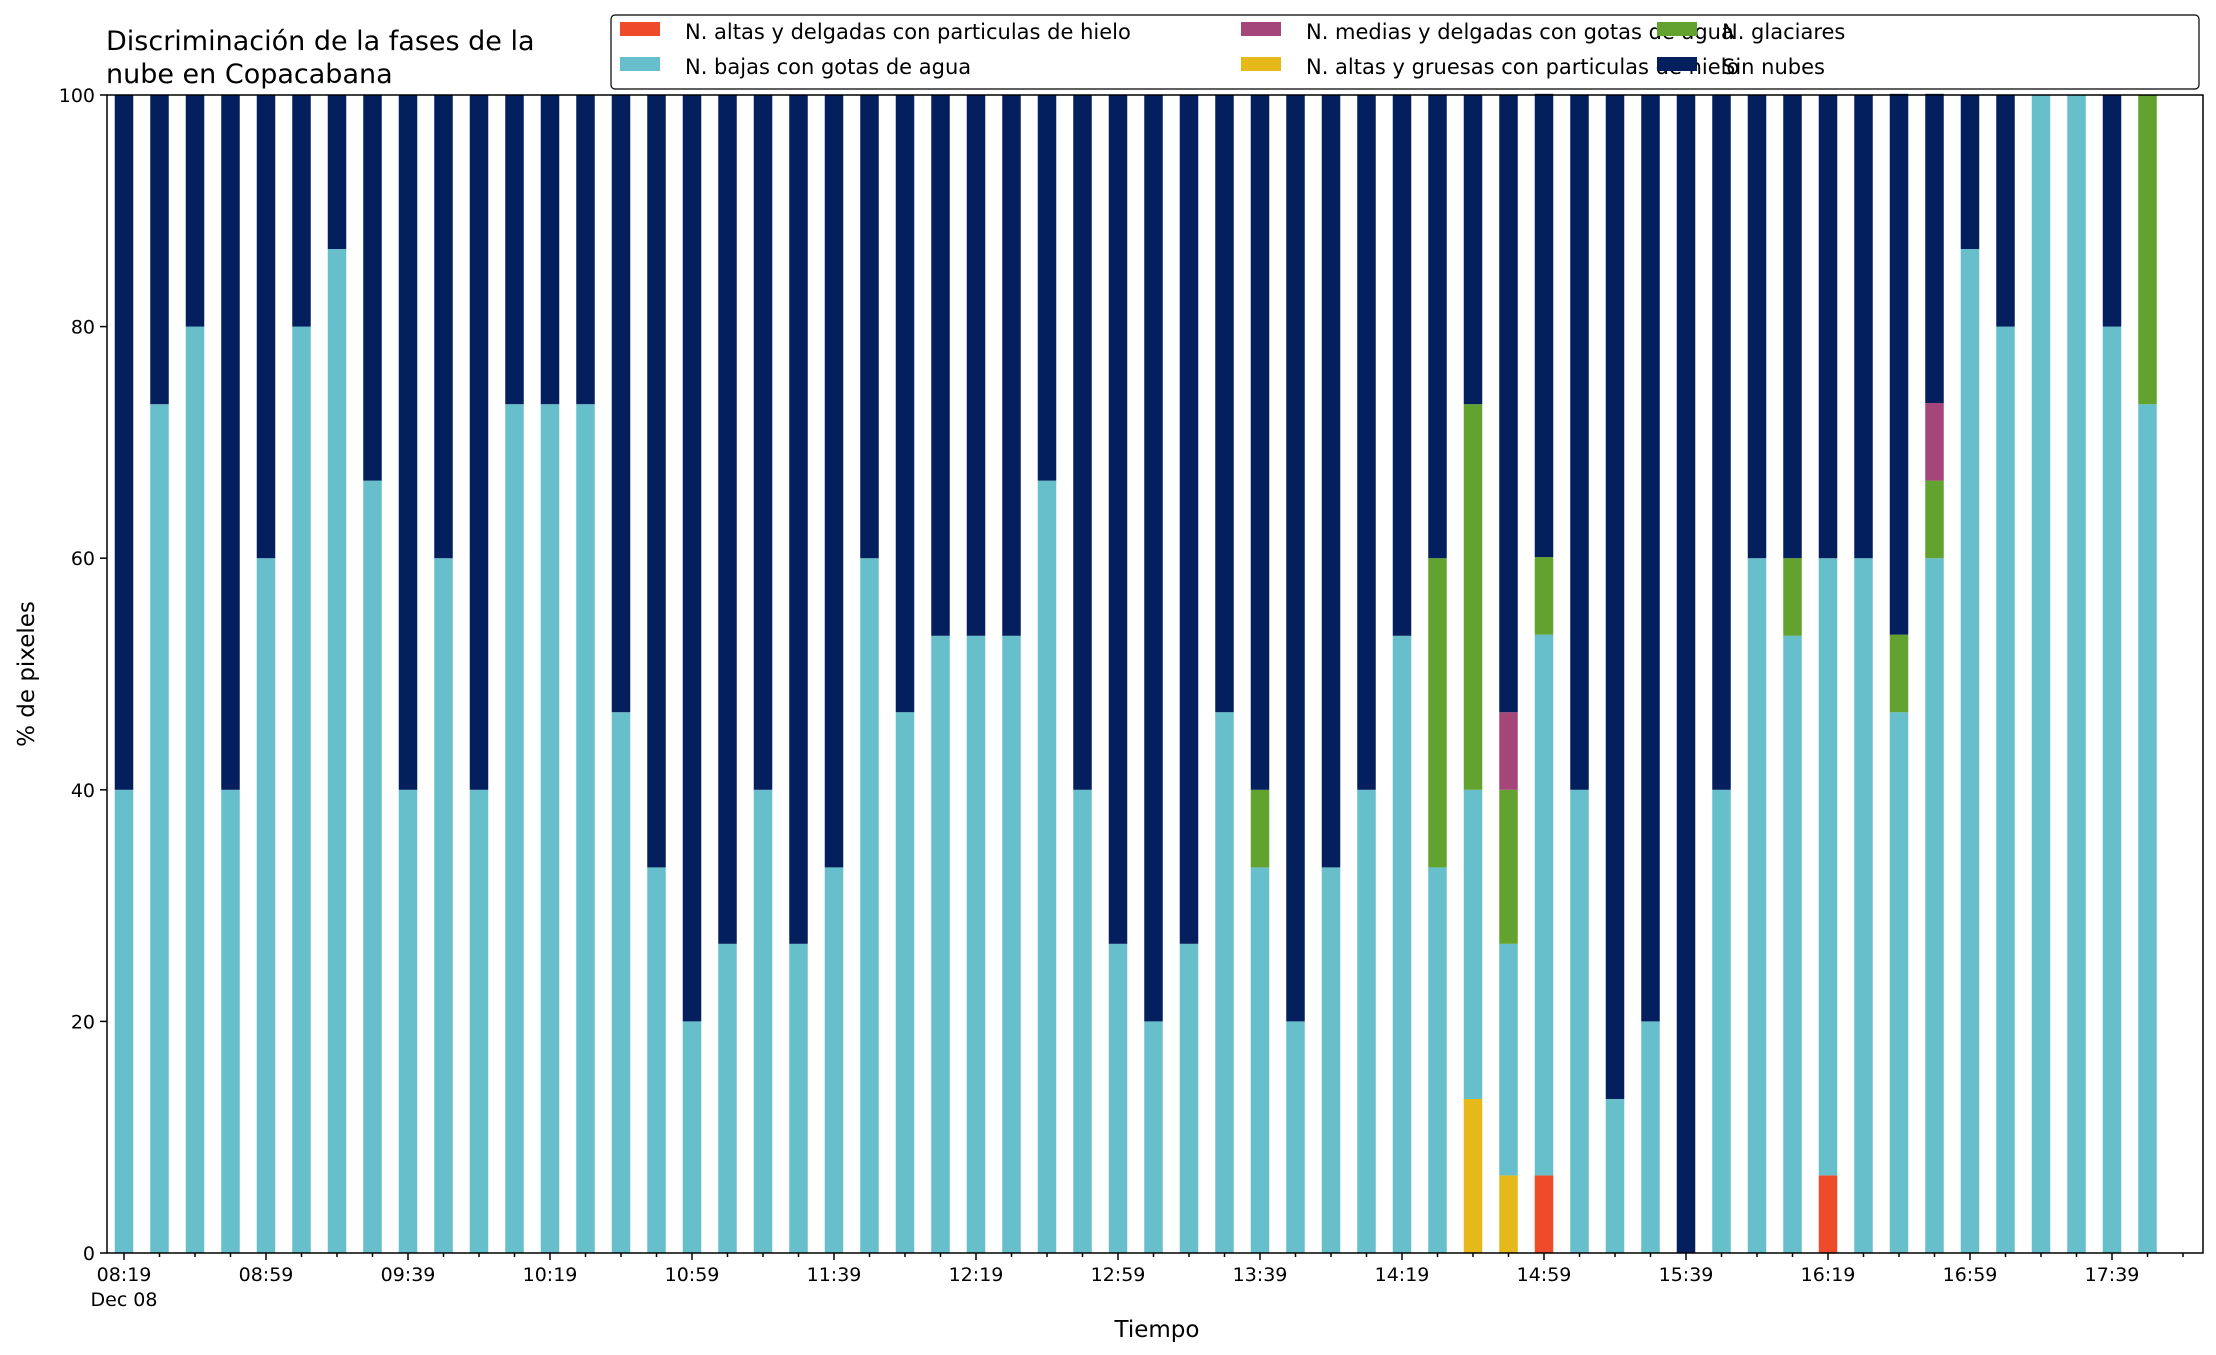 This screenshot has width=2216, height=1355. I want to click on x-tick-label: 11:39, so click(834, 1275).